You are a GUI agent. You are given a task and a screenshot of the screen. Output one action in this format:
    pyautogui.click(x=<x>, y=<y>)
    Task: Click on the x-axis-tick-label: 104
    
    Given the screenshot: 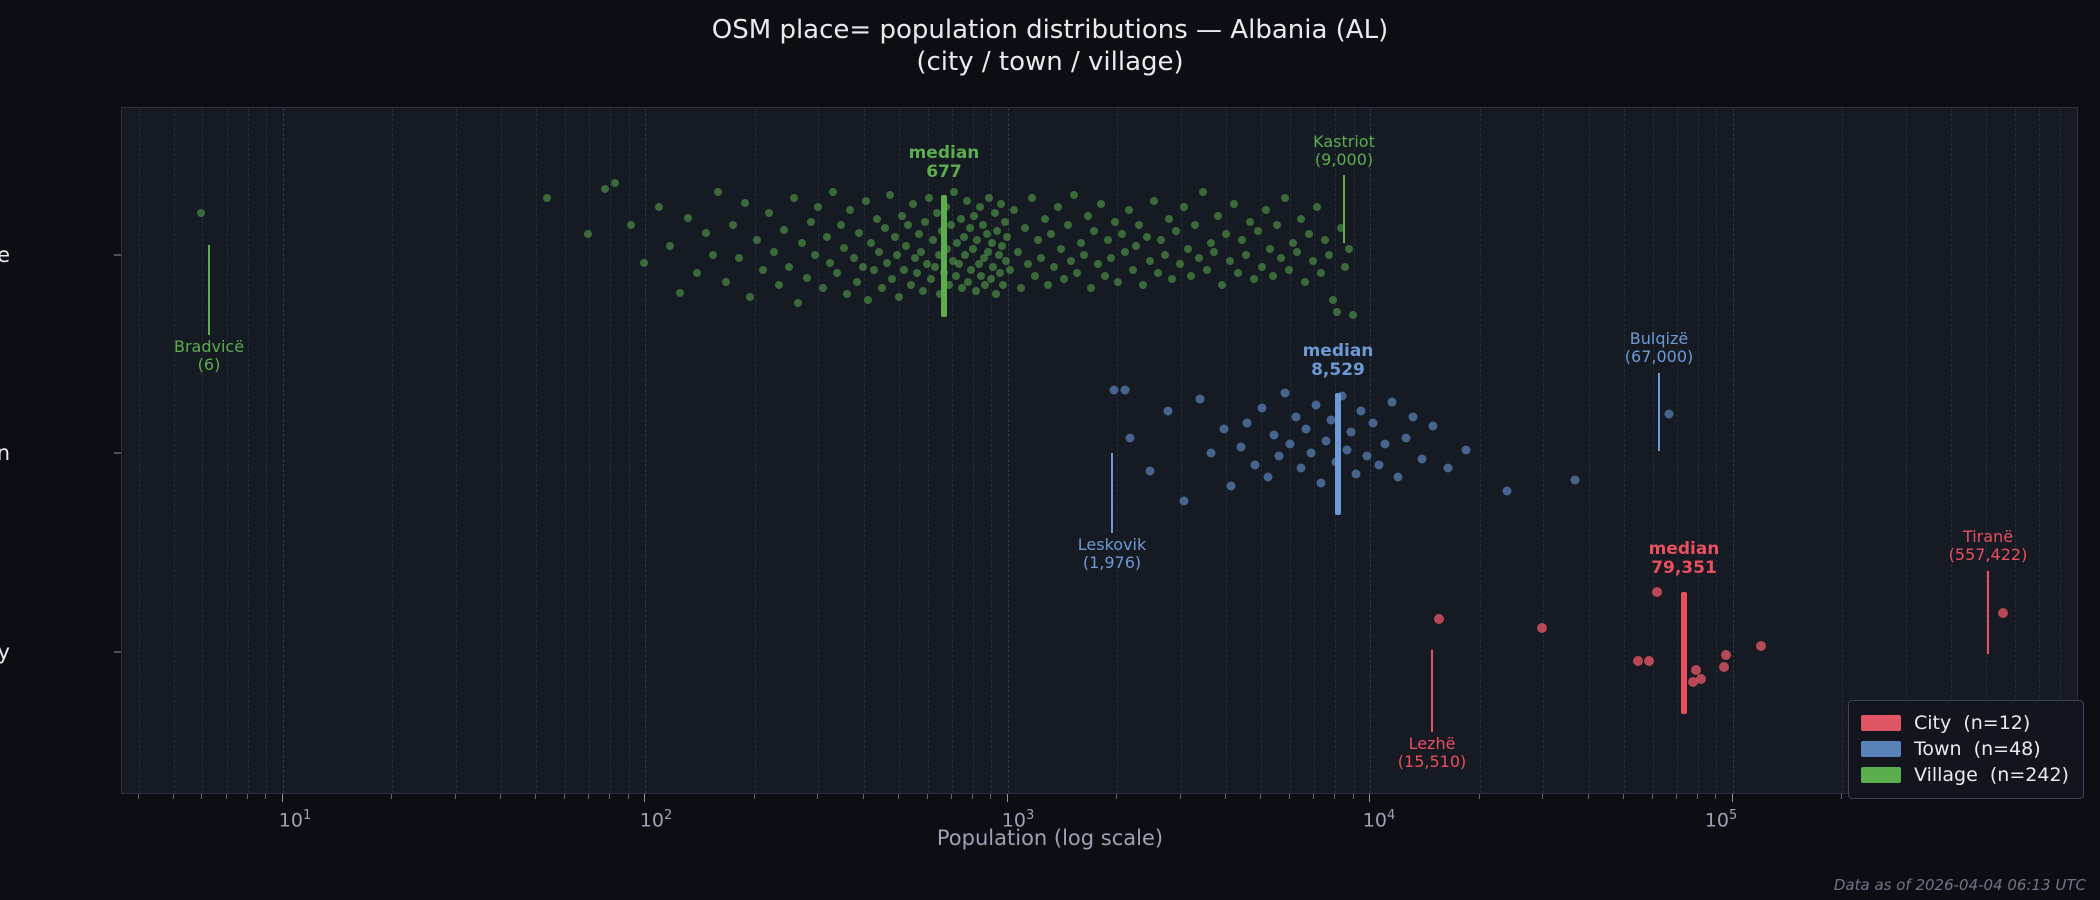 What is the action you would take?
    pyautogui.click(x=1379, y=819)
    